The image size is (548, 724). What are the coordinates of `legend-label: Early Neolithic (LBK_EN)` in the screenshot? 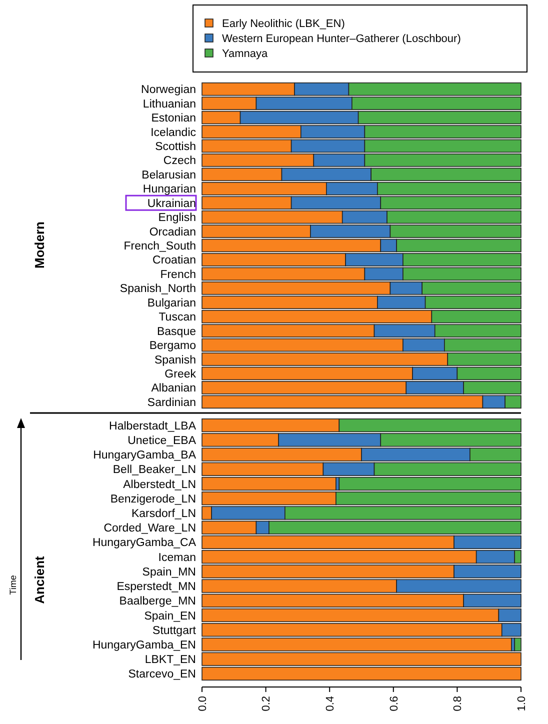 It's located at (283, 24).